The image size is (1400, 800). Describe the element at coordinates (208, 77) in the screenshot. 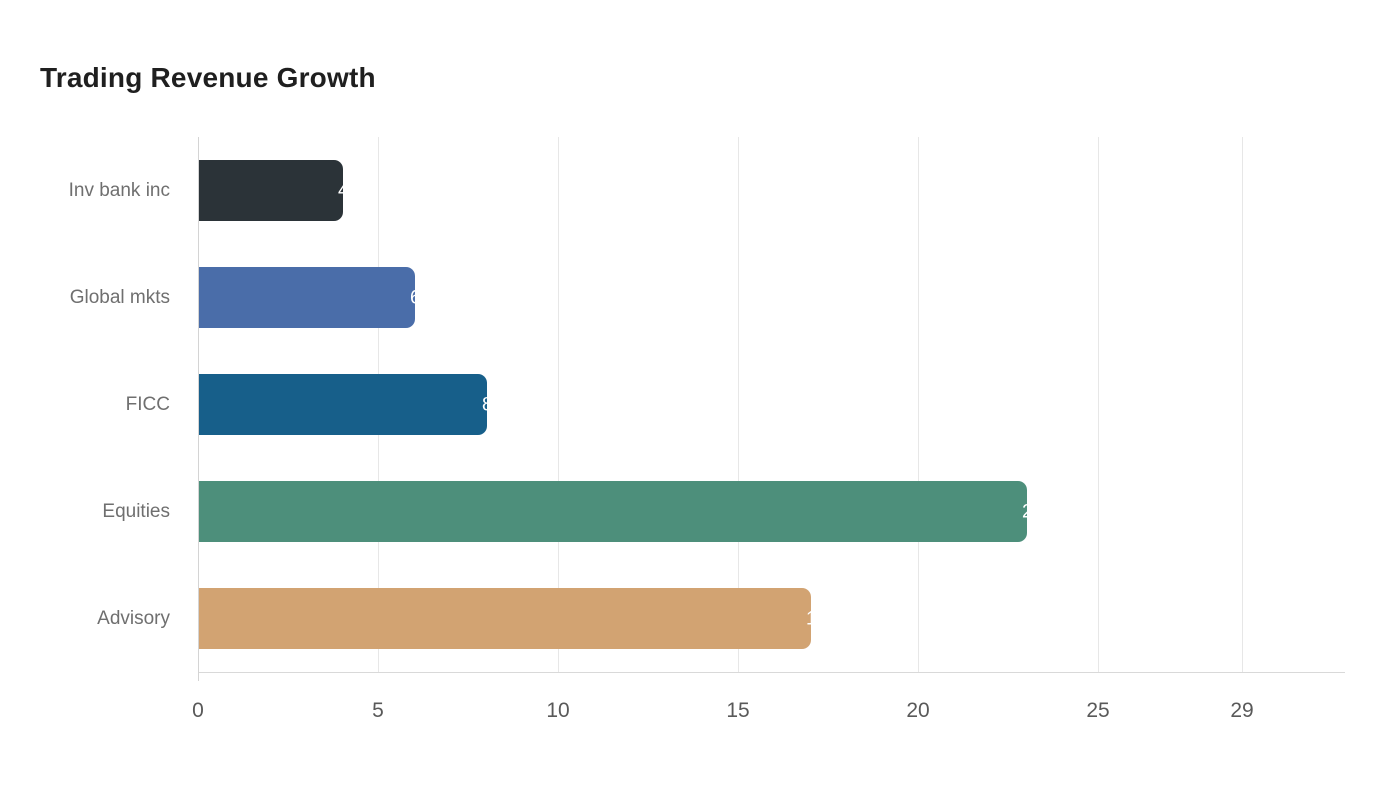

I see `chart-title: Trading Revenue Growth` at that location.